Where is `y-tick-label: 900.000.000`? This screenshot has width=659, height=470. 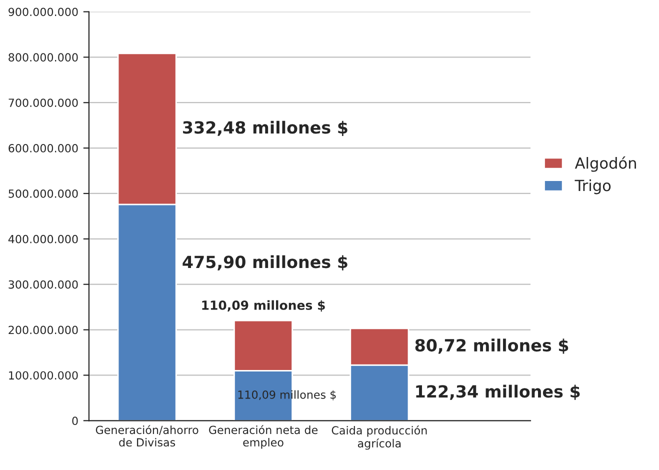
y-tick-label: 900.000.000 is located at coordinates (43, 12).